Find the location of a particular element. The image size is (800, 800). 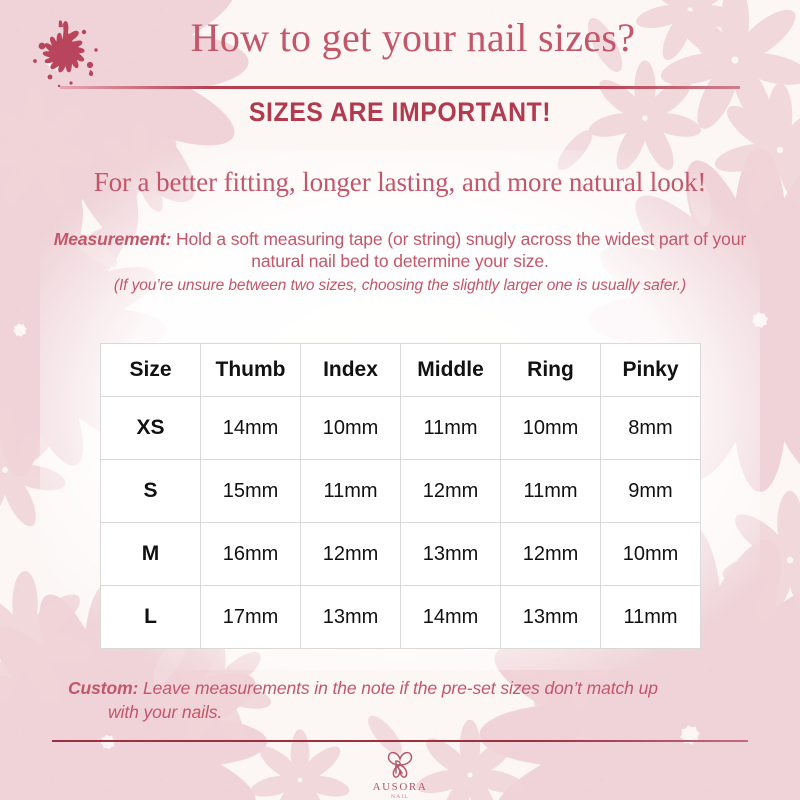

measurement-label: Measurement: is located at coordinates (112, 239).